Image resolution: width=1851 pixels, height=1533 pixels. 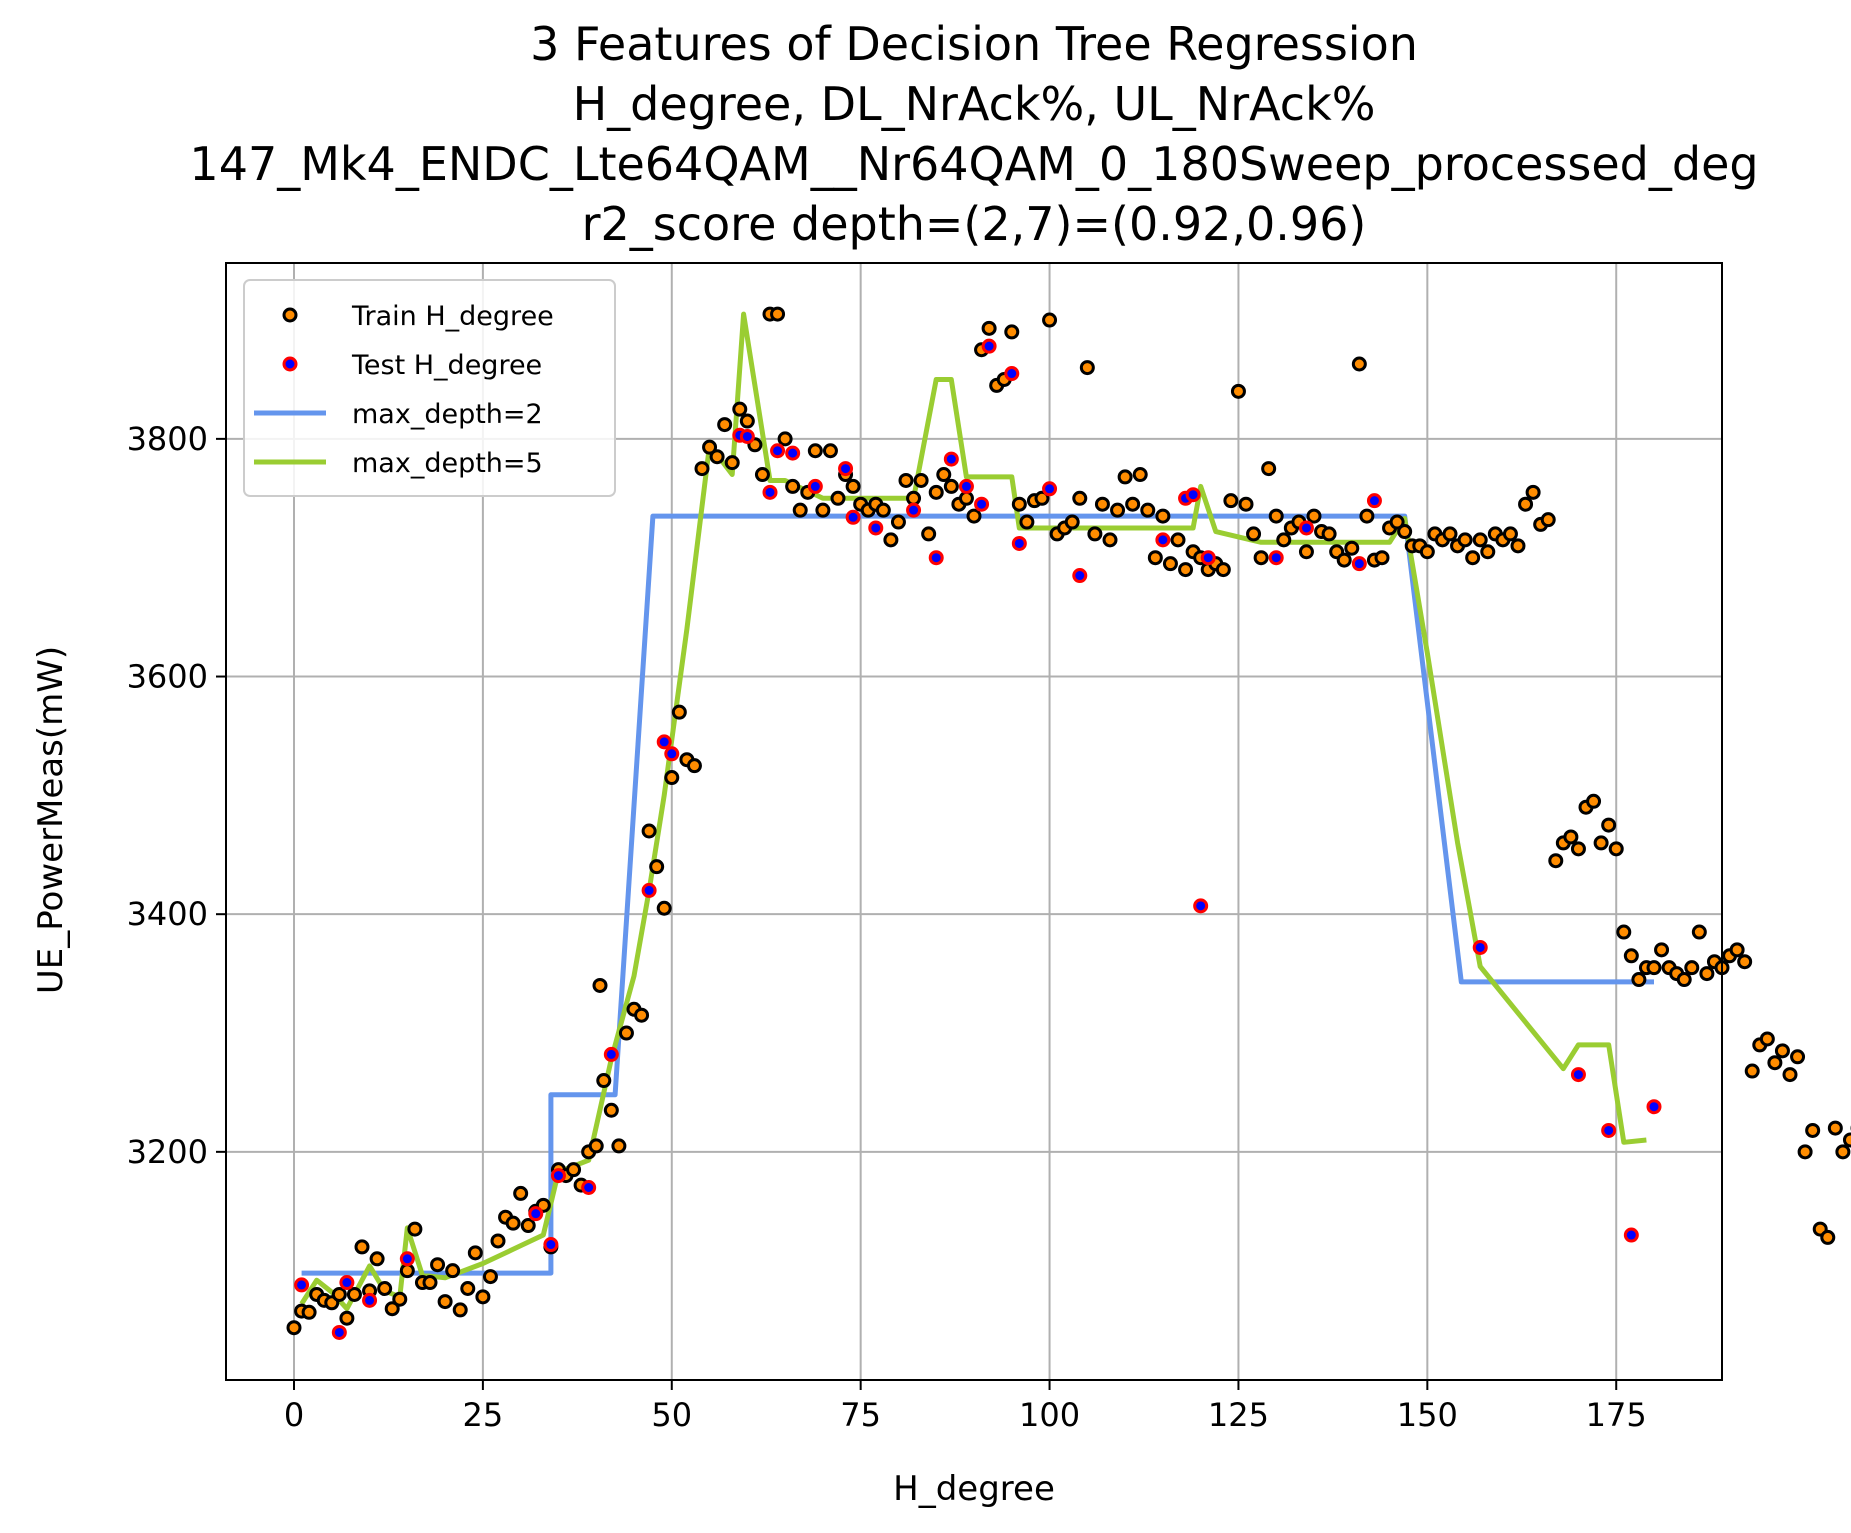 What do you see at coordinates (974, 44) in the screenshot?
I see `title-line-1: 3 Features of Decision Tree Regression` at bounding box center [974, 44].